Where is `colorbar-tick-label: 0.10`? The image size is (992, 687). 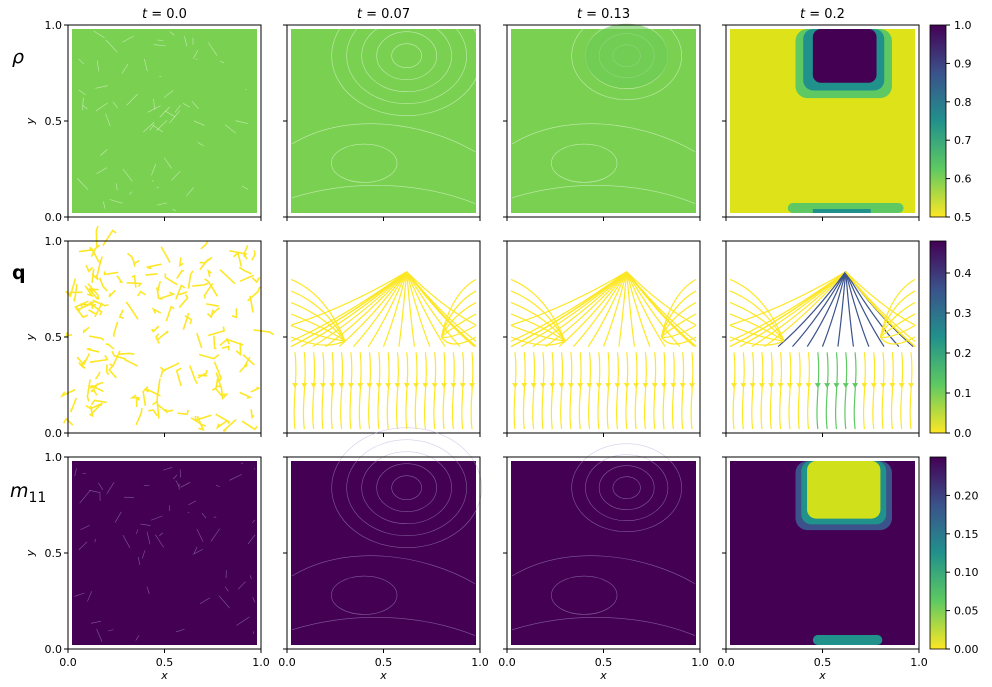 colorbar-tick-label: 0.10 is located at coordinates (966, 572).